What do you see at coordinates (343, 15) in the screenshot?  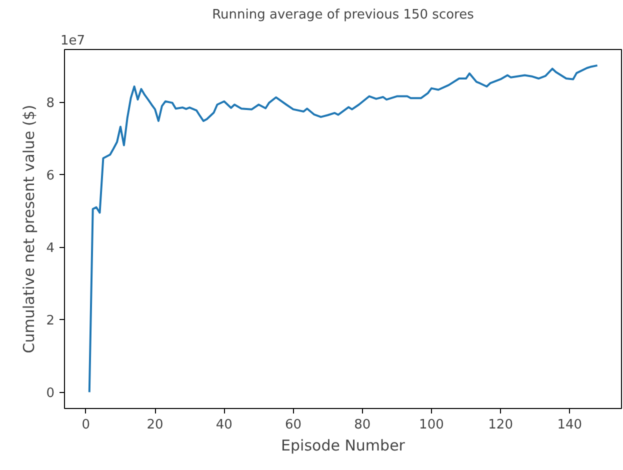 I see `chart-title: Running average of previous 150 scores` at bounding box center [343, 15].